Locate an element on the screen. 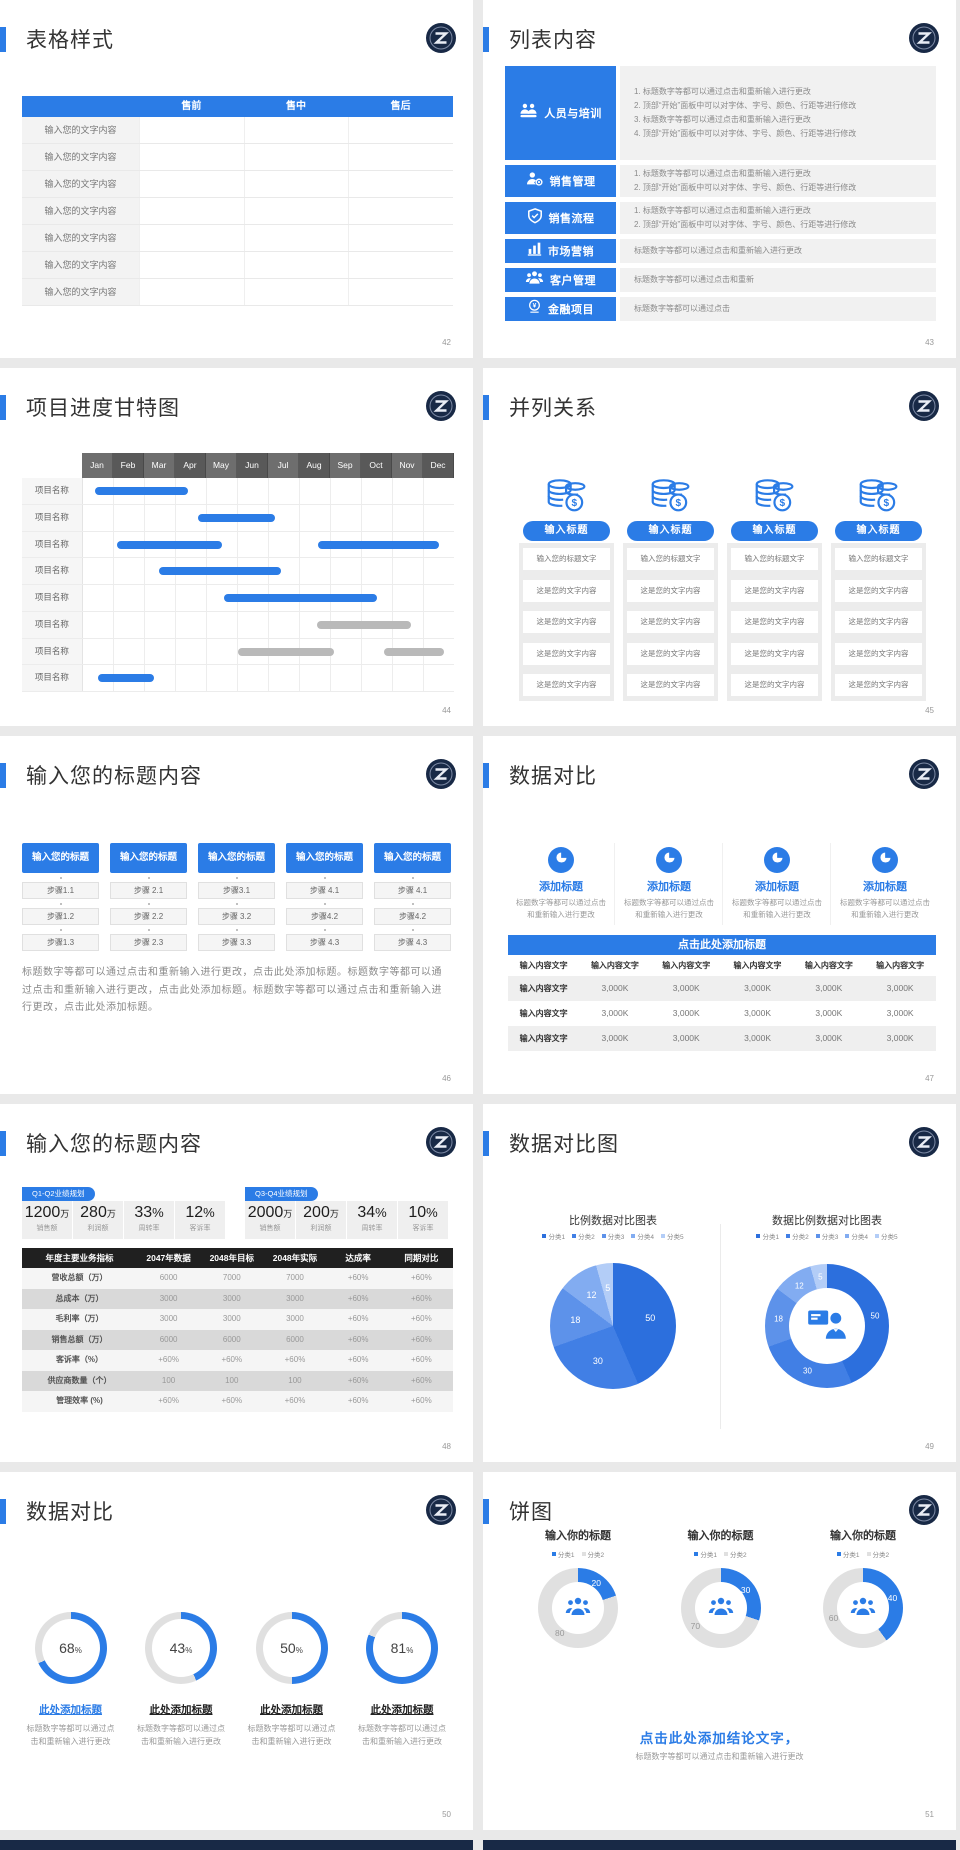 This screenshot has width=960, height=1850. donut-chart: 40 60 is located at coordinates (863, 1608).